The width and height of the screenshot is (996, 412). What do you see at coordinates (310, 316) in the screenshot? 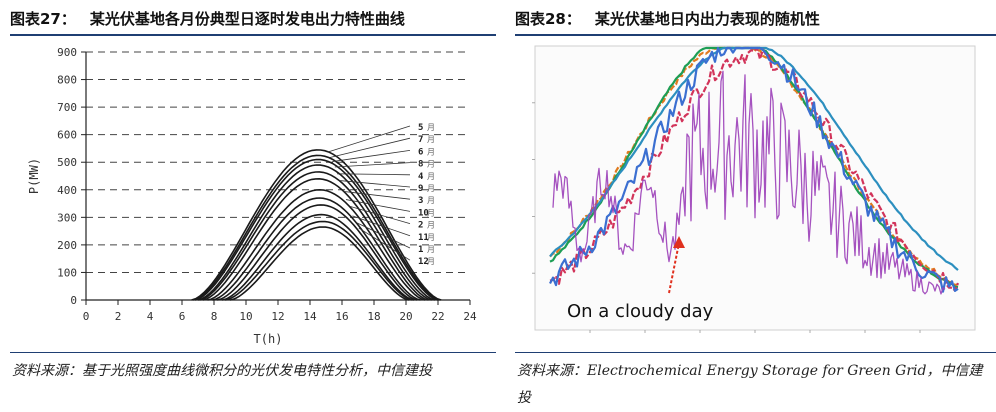
I see `x-tick-label-14: 14` at bounding box center [310, 316].